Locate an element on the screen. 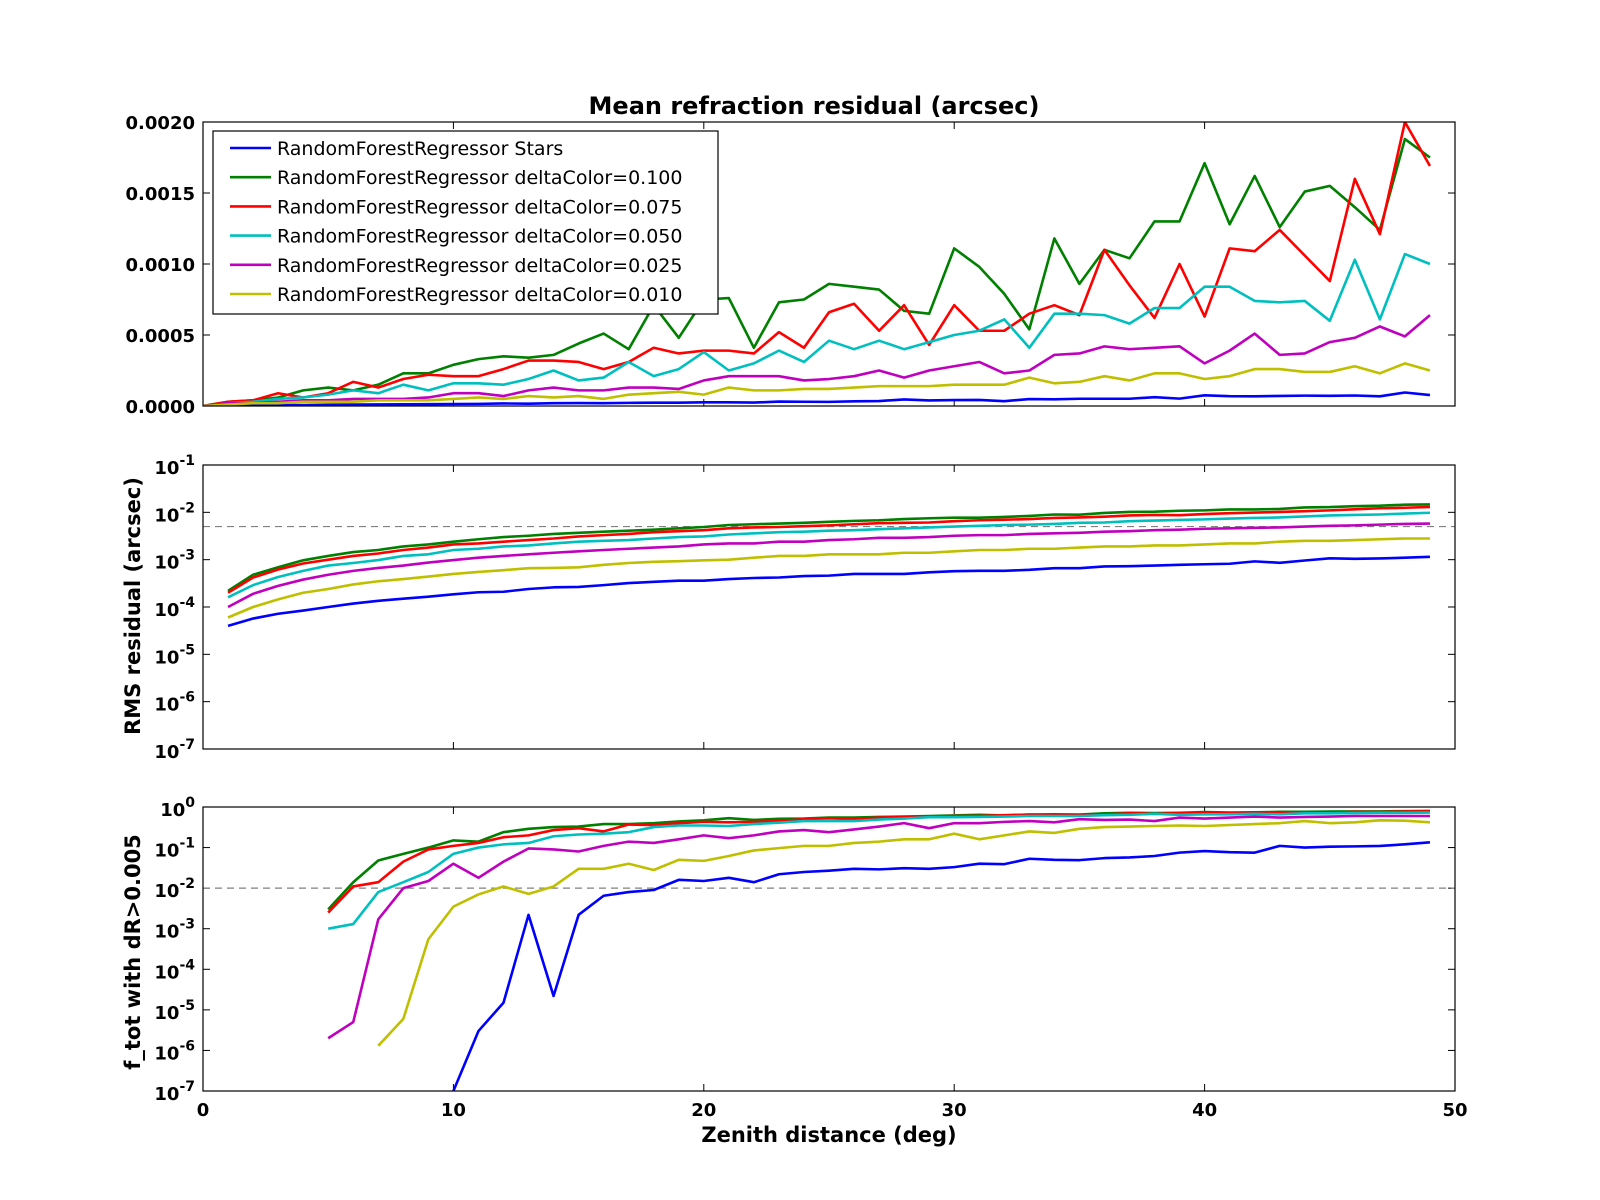 The height and width of the screenshot is (1200, 1600). y-tick-label: 0.0010 is located at coordinates (160, 265).